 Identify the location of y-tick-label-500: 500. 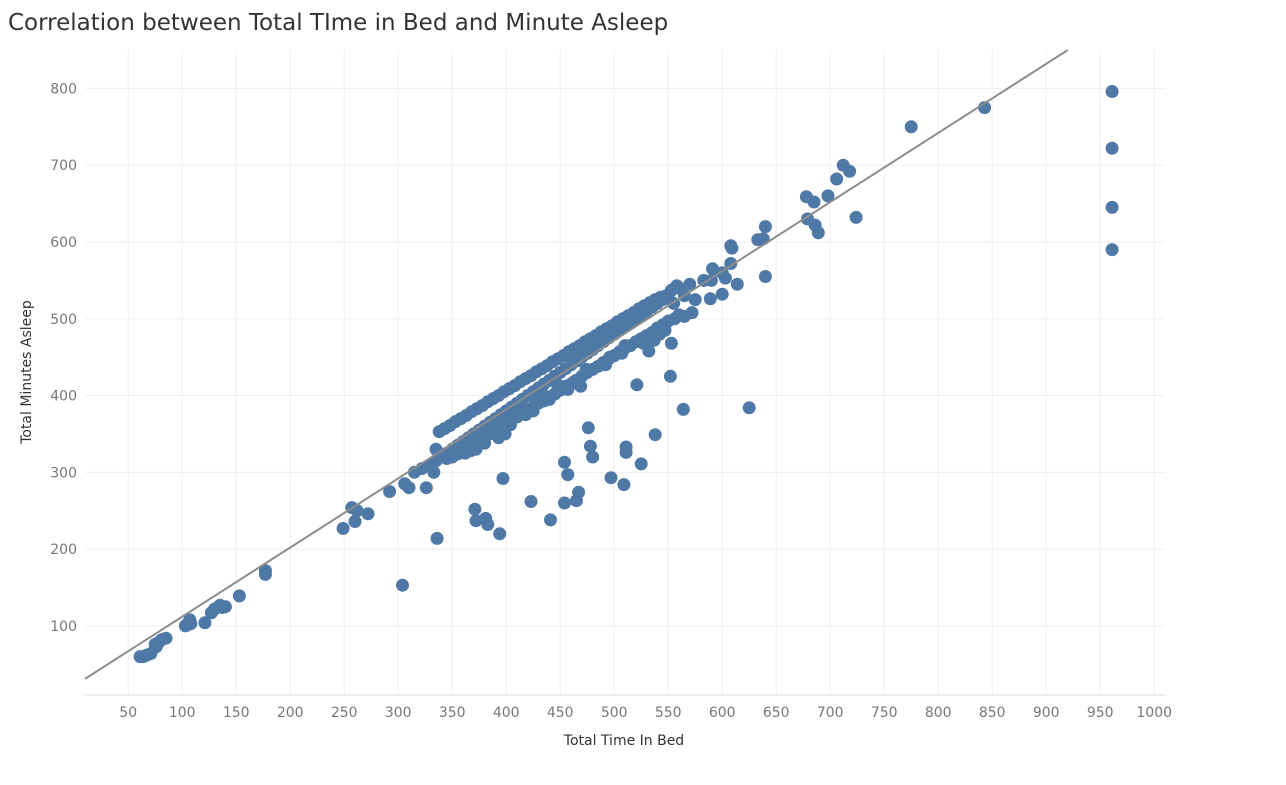
(63, 320).